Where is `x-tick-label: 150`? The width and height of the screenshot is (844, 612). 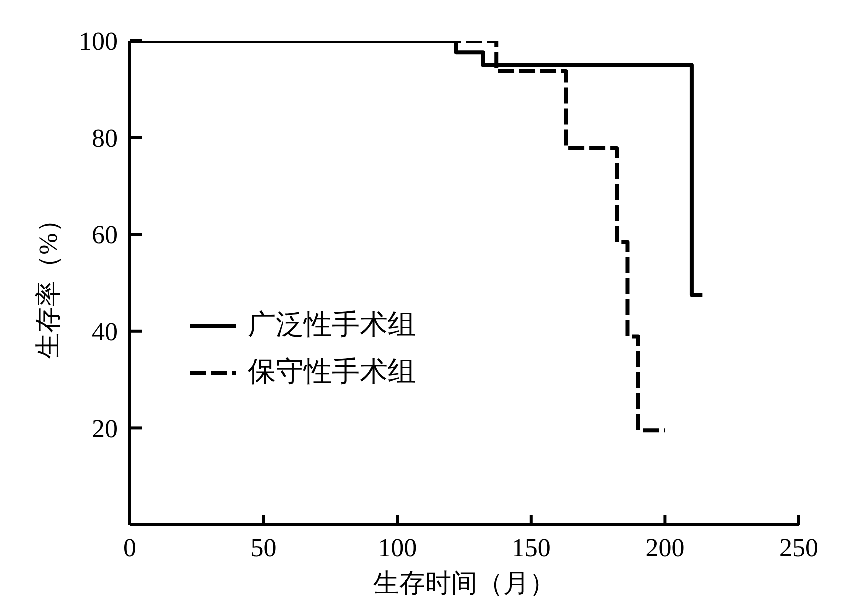 x-tick-label: 150 is located at coordinates (531, 548).